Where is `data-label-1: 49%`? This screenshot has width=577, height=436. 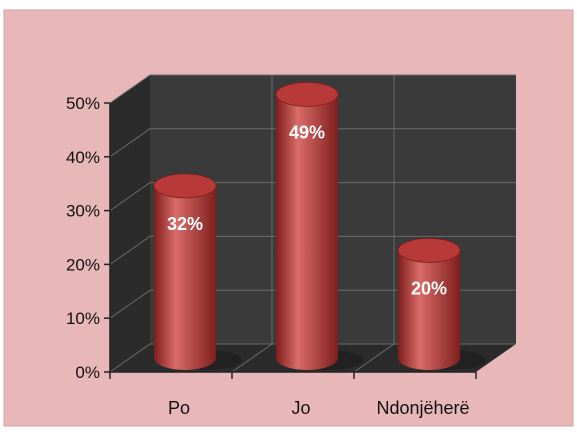 data-label-1: 49% is located at coordinates (307, 132).